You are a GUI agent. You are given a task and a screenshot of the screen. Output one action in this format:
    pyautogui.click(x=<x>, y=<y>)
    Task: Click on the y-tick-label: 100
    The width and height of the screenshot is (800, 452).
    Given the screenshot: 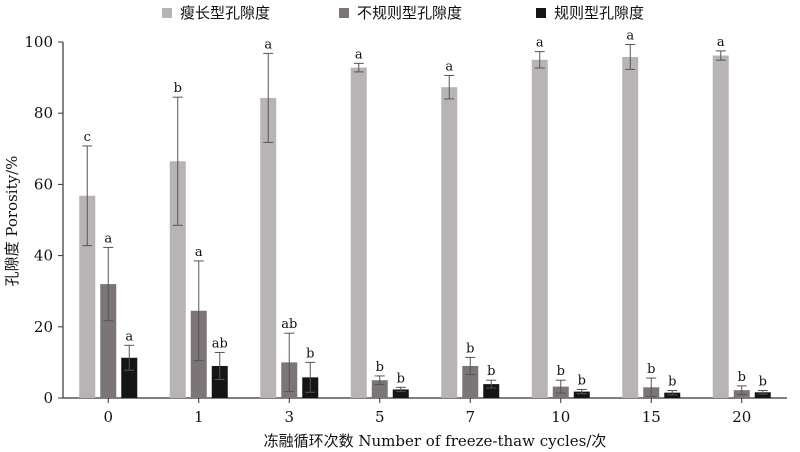 What is the action you would take?
    pyautogui.click(x=38, y=42)
    